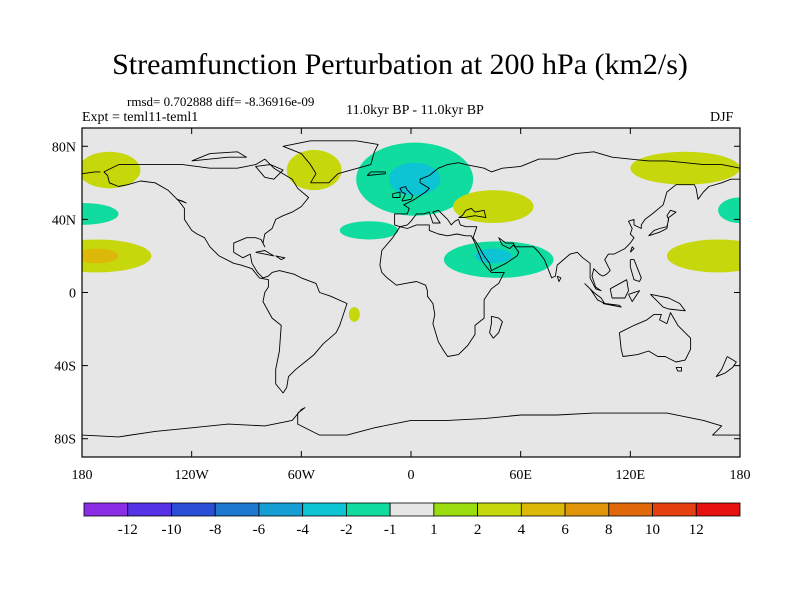 The width and height of the screenshot is (800, 600). Describe the element at coordinates (259, 530) in the screenshot. I see `colorbar-label: -6` at that location.